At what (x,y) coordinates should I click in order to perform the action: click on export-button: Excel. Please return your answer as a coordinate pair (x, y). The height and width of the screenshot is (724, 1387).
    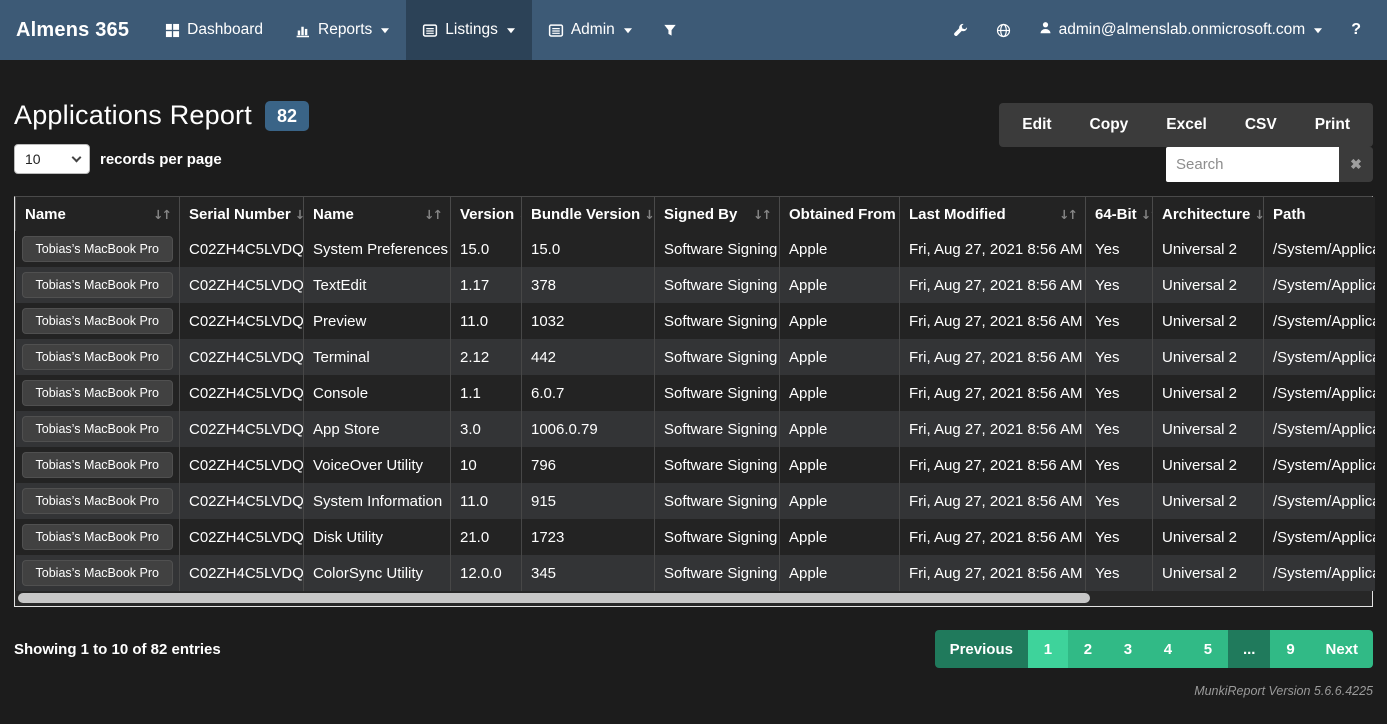
    Looking at the image, I should click on (1186, 125).